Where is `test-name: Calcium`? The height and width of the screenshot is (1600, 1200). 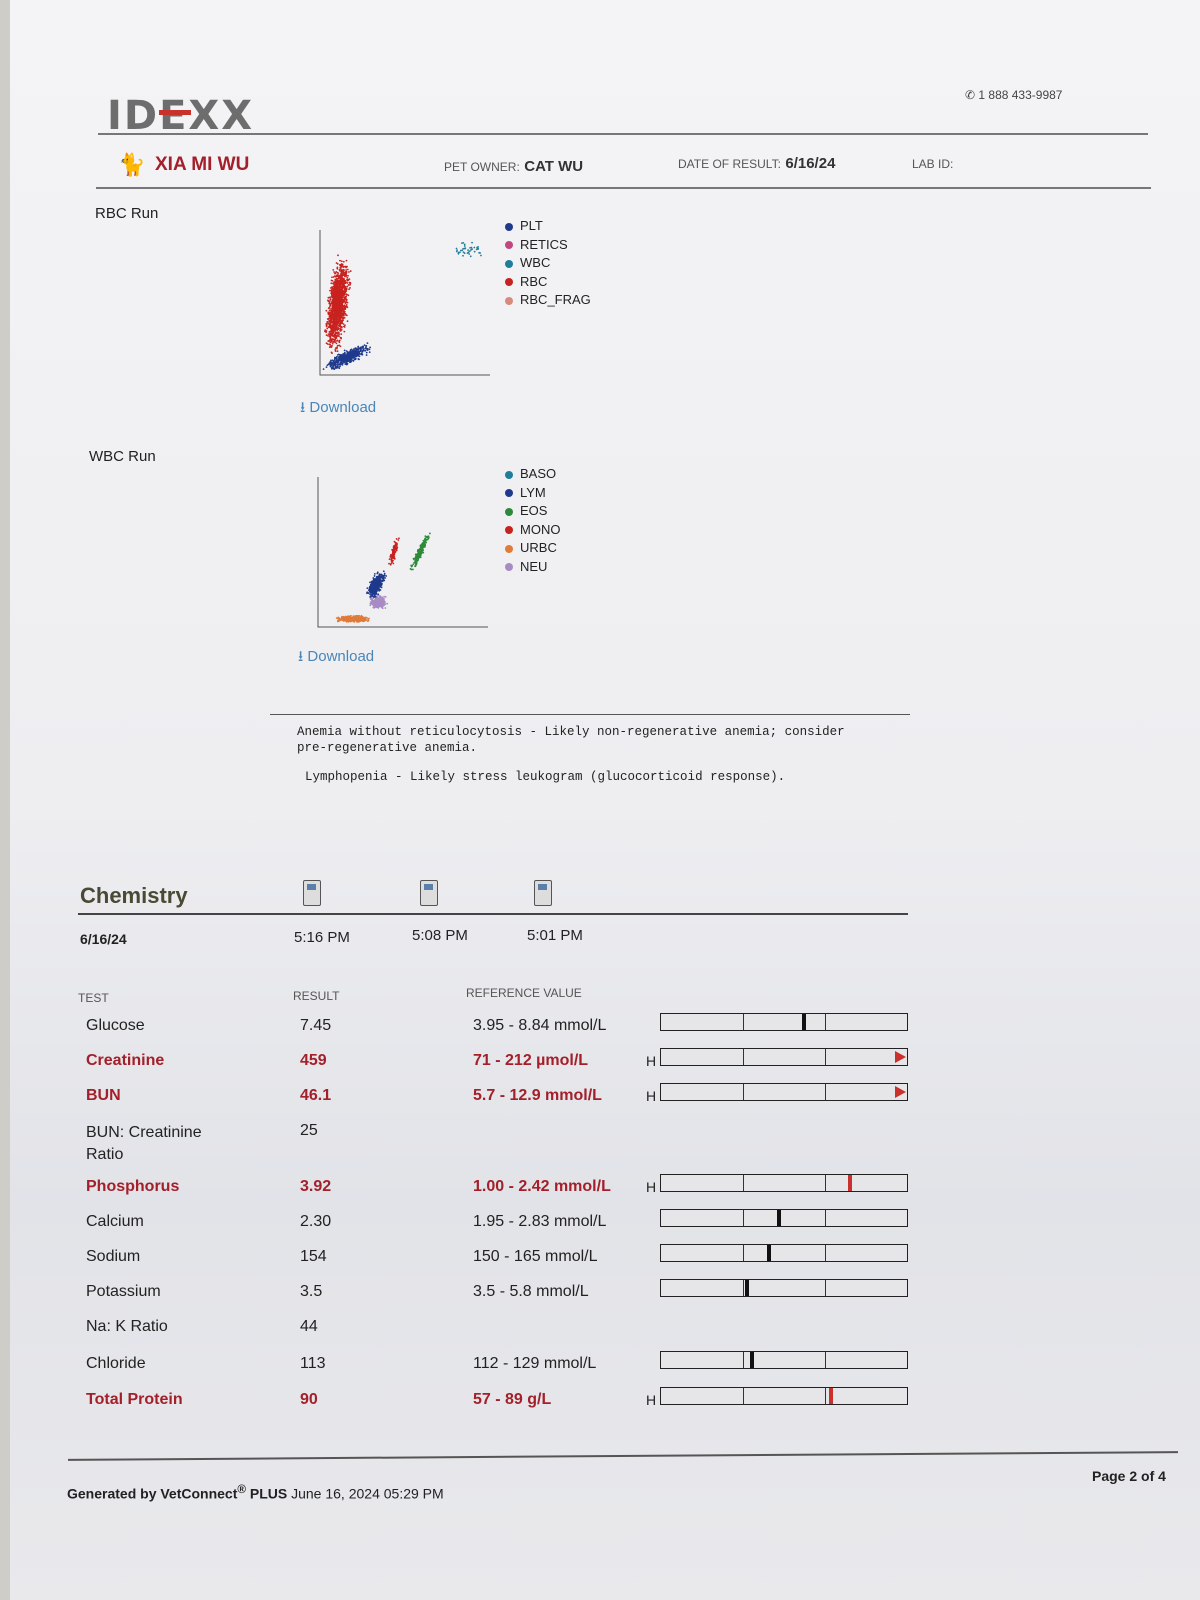 test-name: Calcium is located at coordinates (115, 1221).